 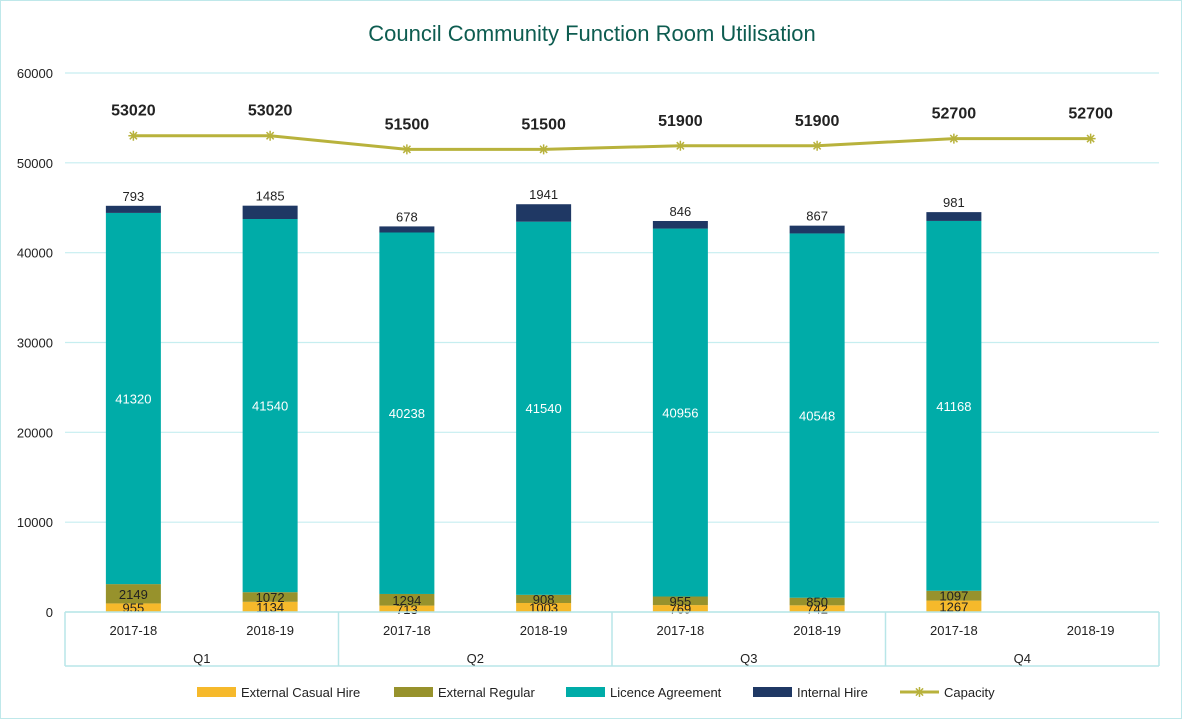 I want to click on legend-label: External Regular, so click(x=486, y=692).